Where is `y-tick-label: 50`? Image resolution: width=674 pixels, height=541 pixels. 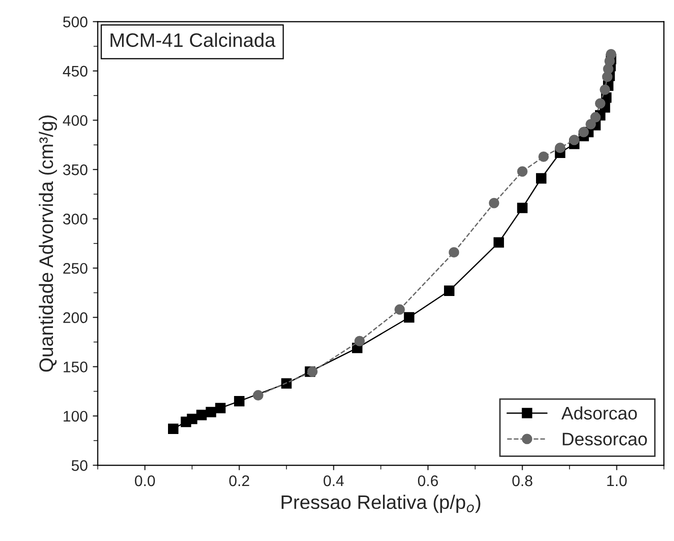 y-tick-label: 50 is located at coordinates (80, 465).